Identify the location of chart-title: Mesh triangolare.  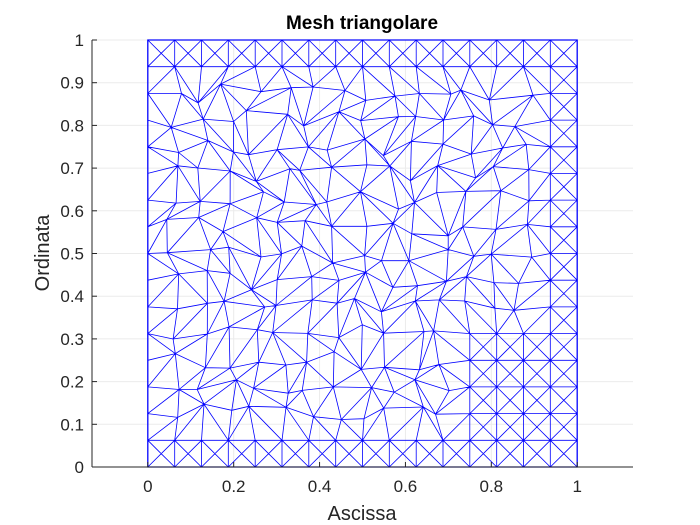
(362, 23).